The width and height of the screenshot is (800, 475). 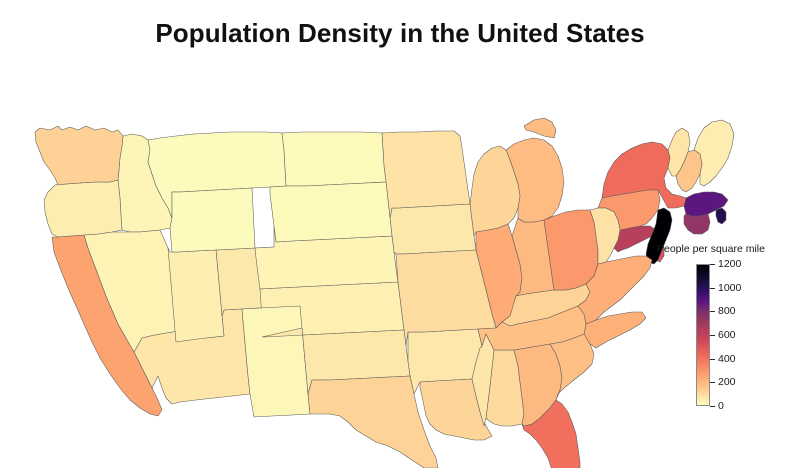 I want to click on state-me: Maine: 43, so click(x=714, y=153).